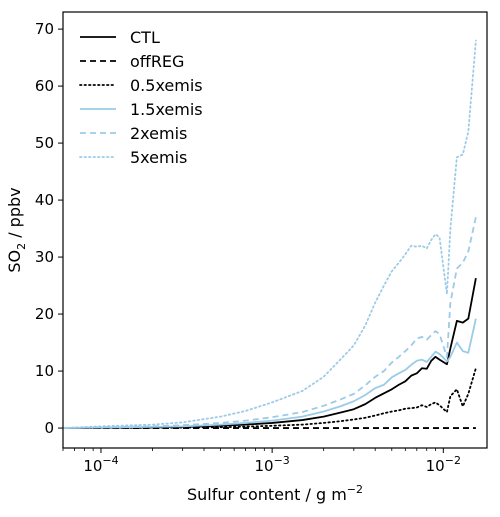 This screenshot has width=500, height=517. I want to click on y-tick-label: 20, so click(44, 314).